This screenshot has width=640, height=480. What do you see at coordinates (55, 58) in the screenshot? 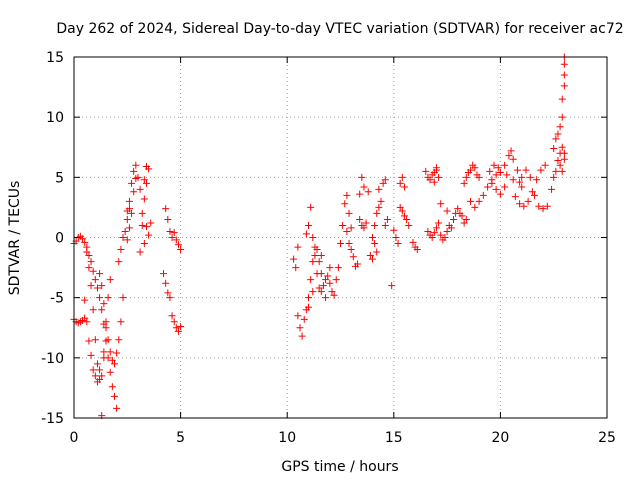
I see `y-tick-label: 15` at bounding box center [55, 58].